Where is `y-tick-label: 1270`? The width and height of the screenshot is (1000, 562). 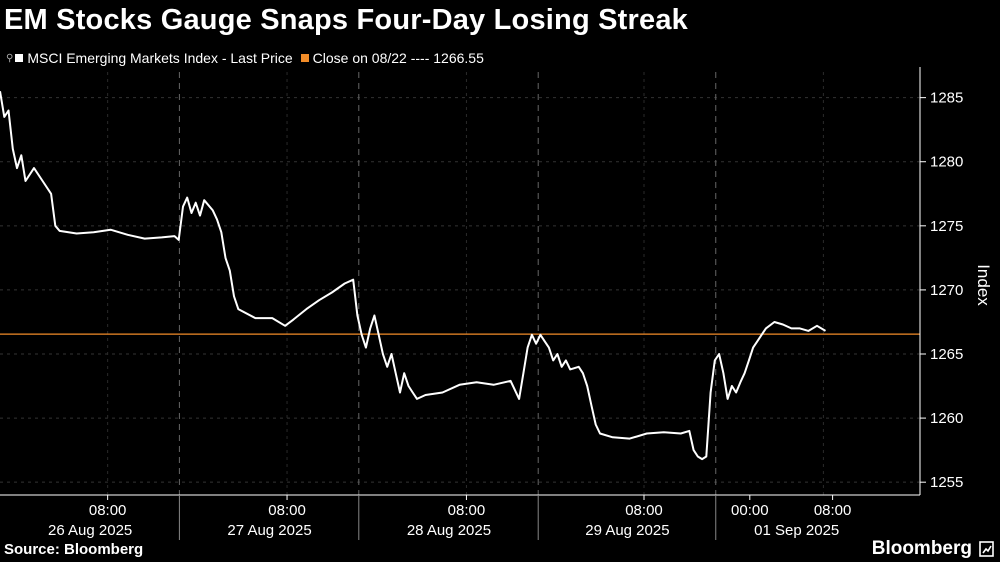 y-tick-label: 1270 is located at coordinates (946, 290).